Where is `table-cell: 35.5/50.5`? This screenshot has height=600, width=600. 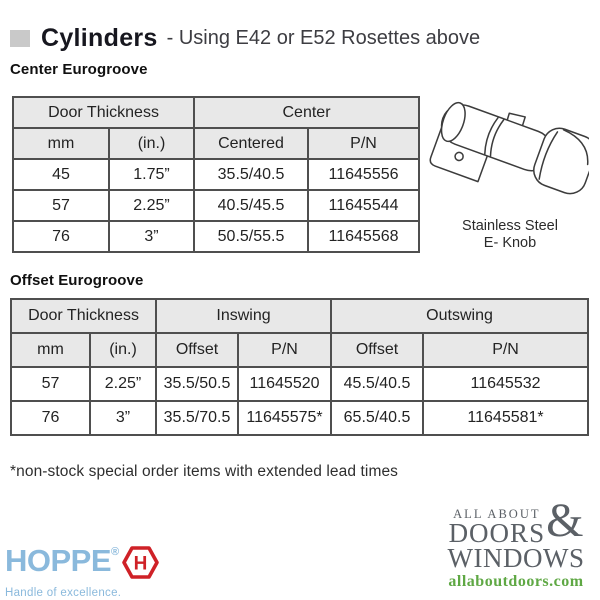 table-cell: 35.5/50.5 is located at coordinates (197, 384).